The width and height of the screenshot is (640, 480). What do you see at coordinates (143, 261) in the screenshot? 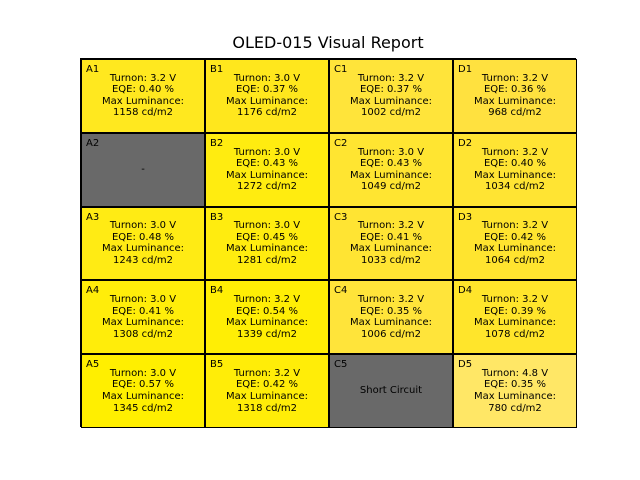
I see `max-luminance-value: 1243 cd/m2` at bounding box center [143, 261].